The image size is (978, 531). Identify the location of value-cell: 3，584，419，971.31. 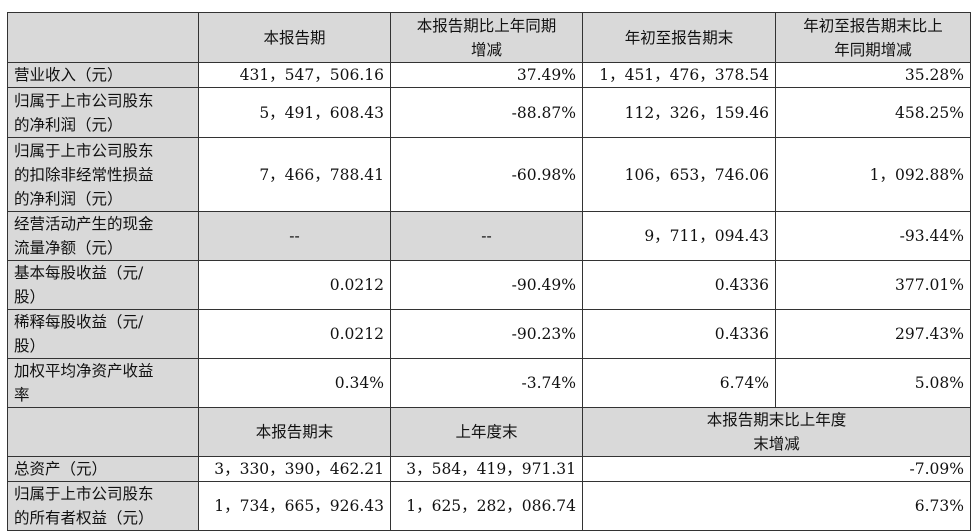
(486, 469).